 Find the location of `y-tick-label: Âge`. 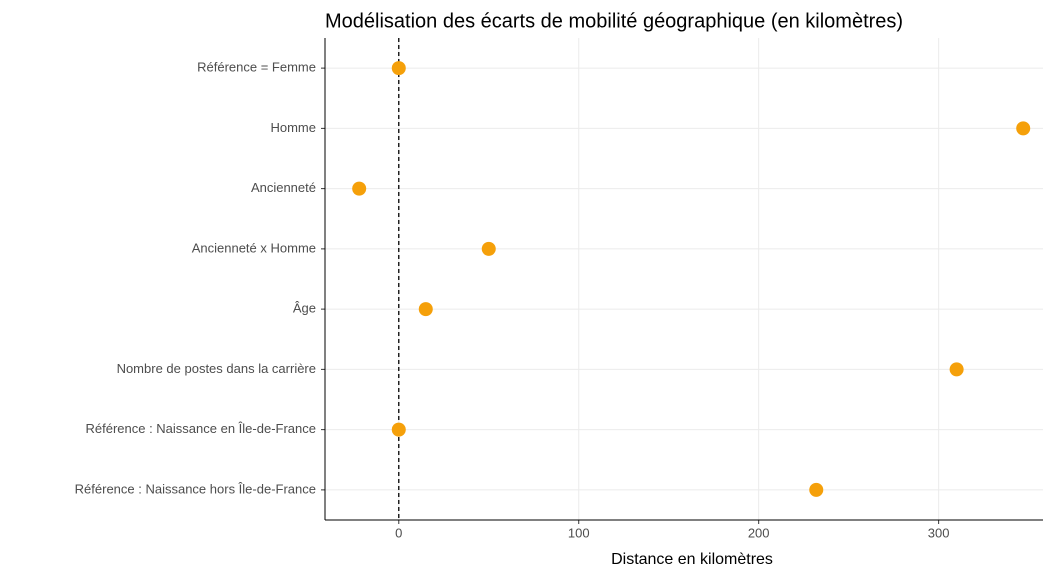

y-tick-label: Âge is located at coordinates (304, 308).